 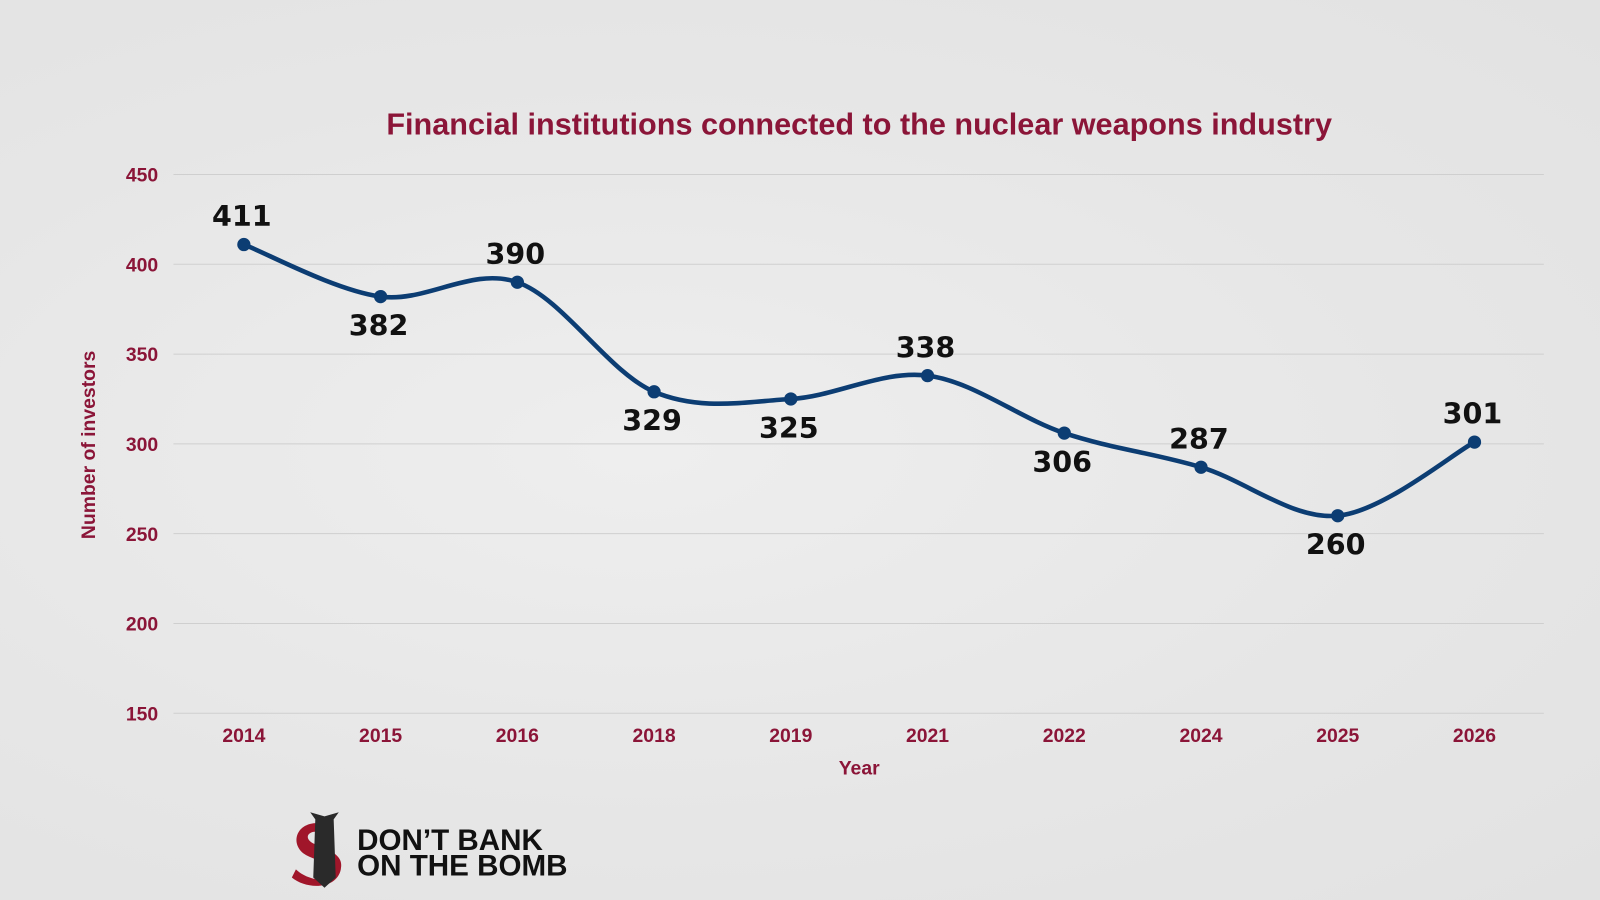 What do you see at coordinates (926, 347) in the screenshot?
I see `data-label: 338` at bounding box center [926, 347].